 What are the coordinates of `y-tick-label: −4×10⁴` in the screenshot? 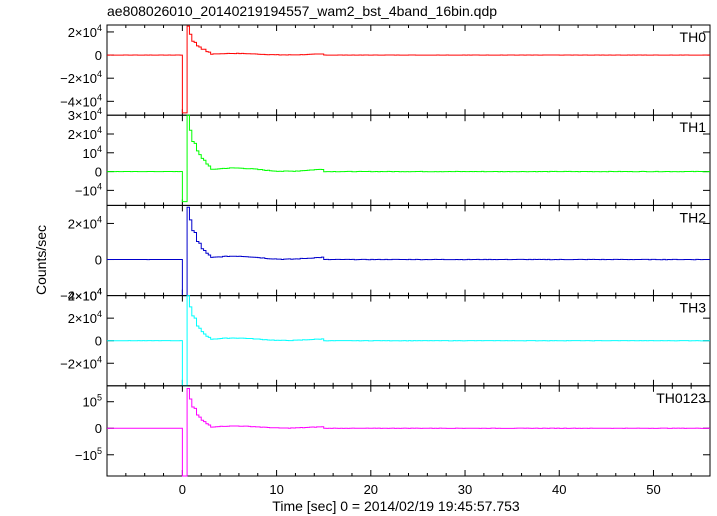 It's located at (81, 100).